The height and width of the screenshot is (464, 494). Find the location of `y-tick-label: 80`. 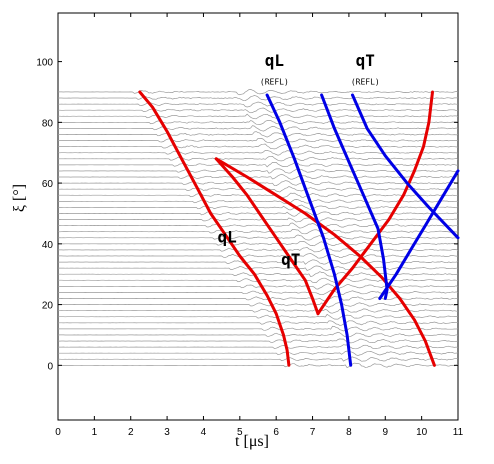

y-tick-label: 80 is located at coordinates (48, 123).